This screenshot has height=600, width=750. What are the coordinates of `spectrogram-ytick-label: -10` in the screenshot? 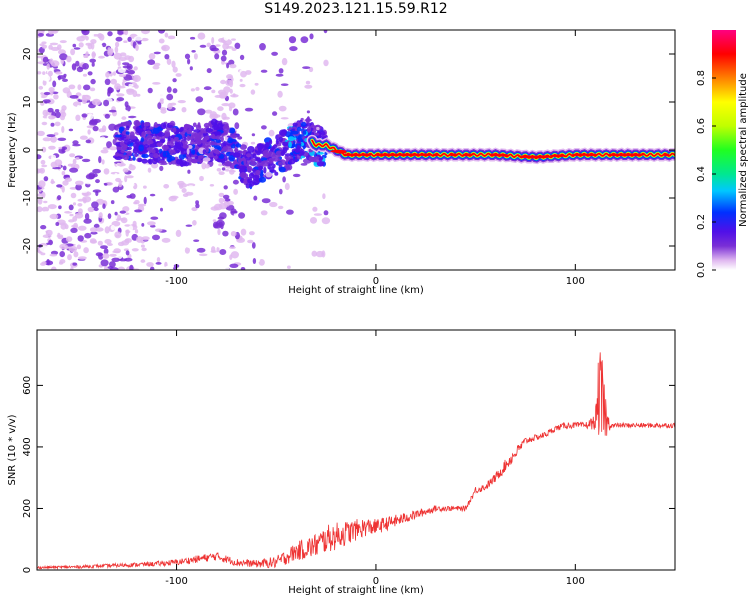 It's located at (27, 198).